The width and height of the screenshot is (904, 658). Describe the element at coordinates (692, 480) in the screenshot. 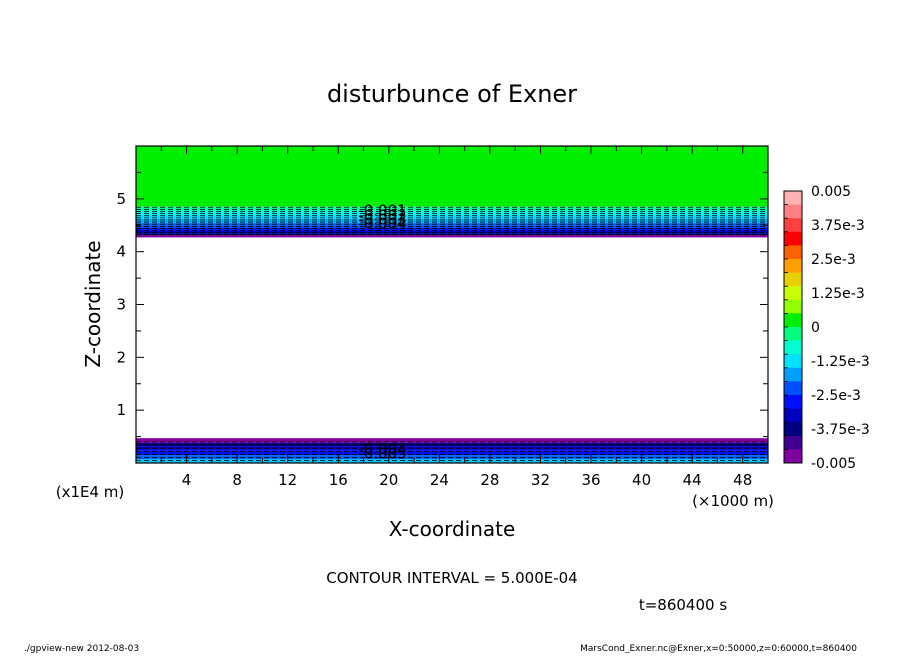

I see `x-tick-label: 44` at that location.